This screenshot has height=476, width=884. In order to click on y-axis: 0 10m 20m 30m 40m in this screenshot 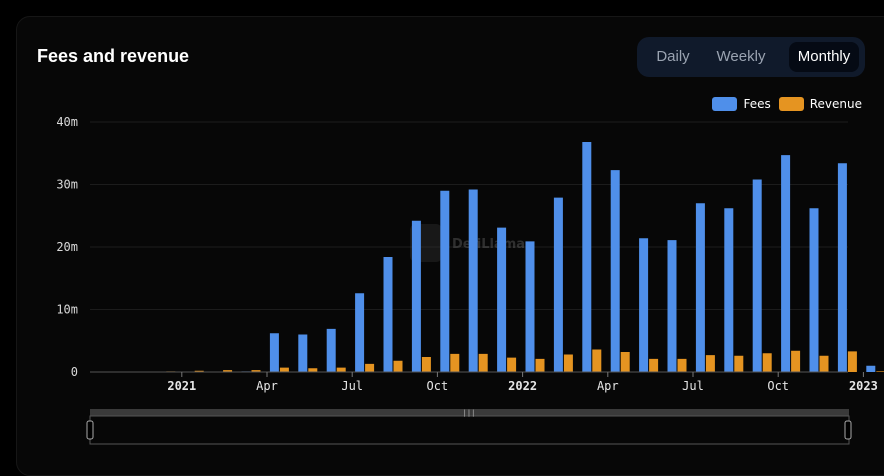, I will do `click(67, 247)`.